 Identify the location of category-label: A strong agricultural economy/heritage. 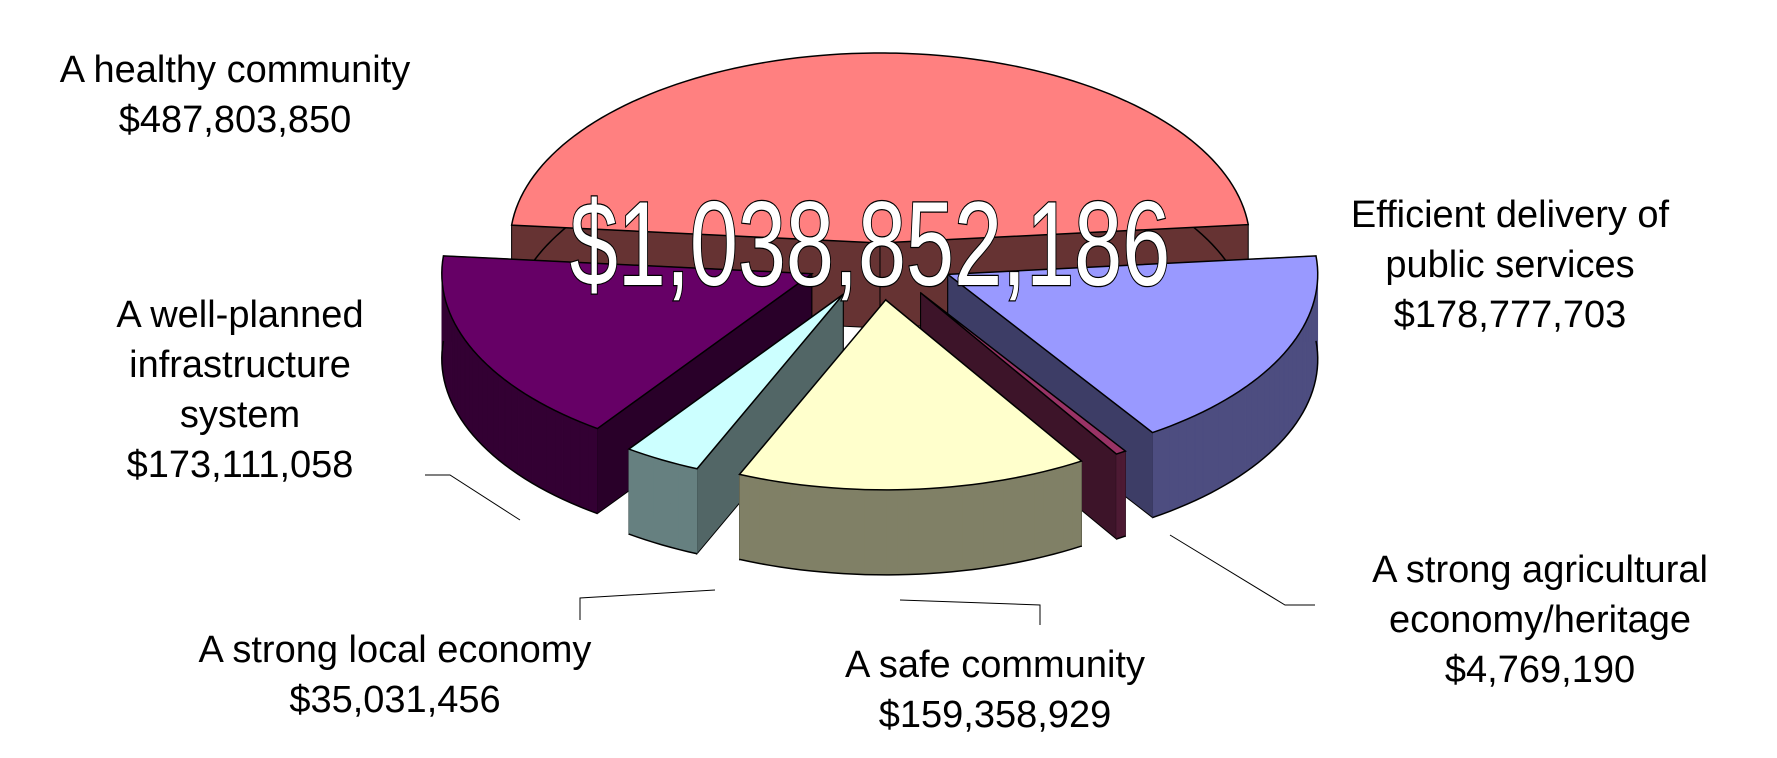
(1540, 595).